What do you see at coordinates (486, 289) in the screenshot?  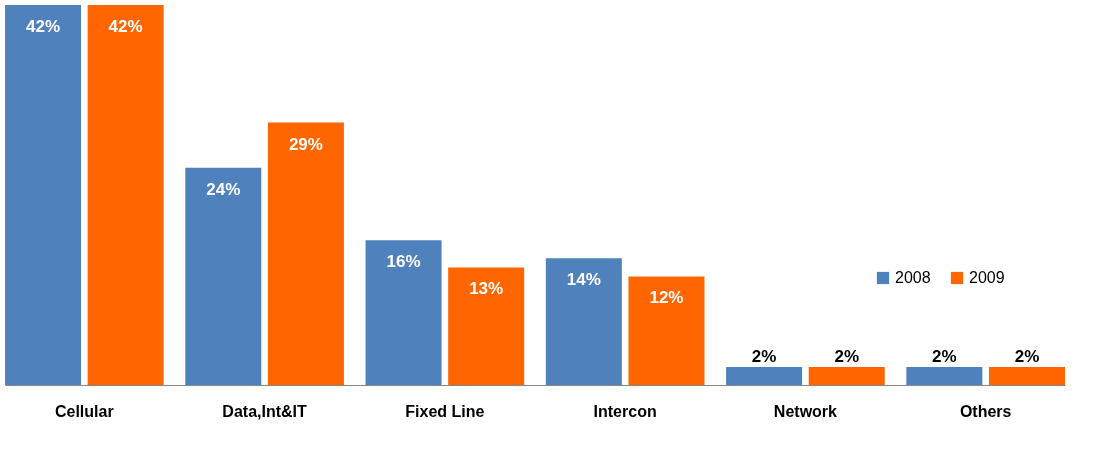 I see `data-label: 13%` at bounding box center [486, 289].